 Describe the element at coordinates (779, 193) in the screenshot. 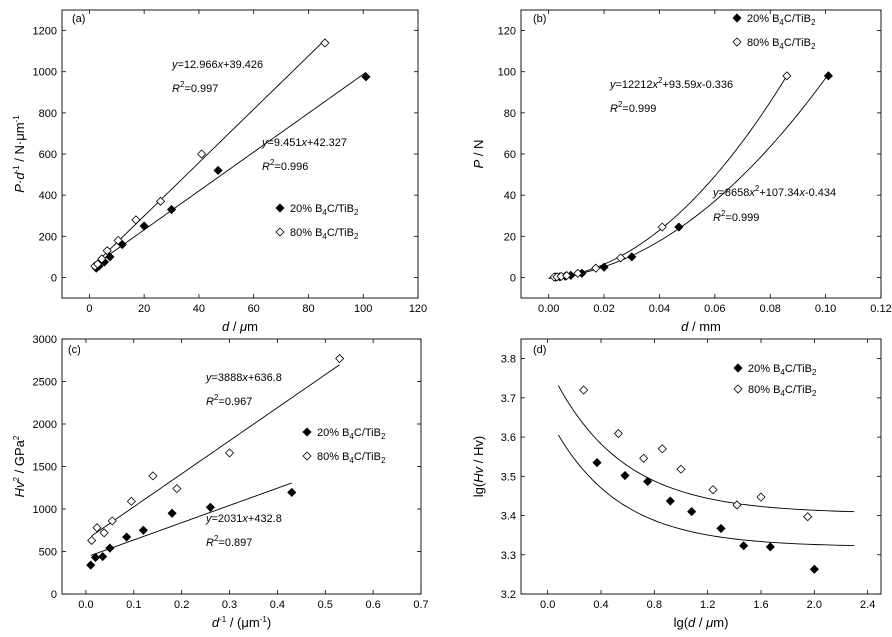

I see `text-run: +107.34` at that location.